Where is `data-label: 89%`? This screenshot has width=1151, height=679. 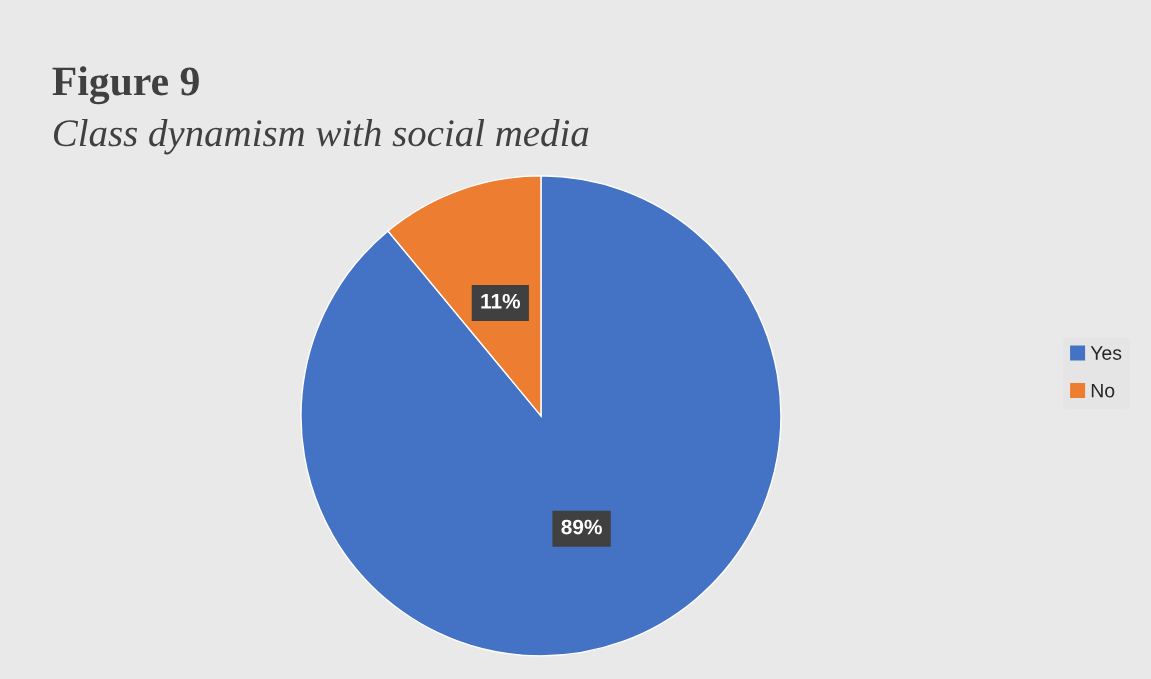
data-label: 89% is located at coordinates (581, 527).